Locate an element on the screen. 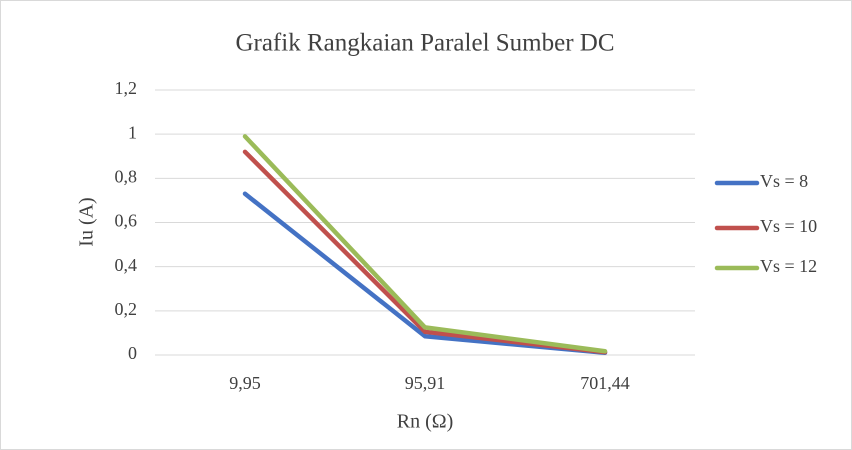 The width and height of the screenshot is (852, 450). y-tick-label: 0,8 is located at coordinates (126, 176).